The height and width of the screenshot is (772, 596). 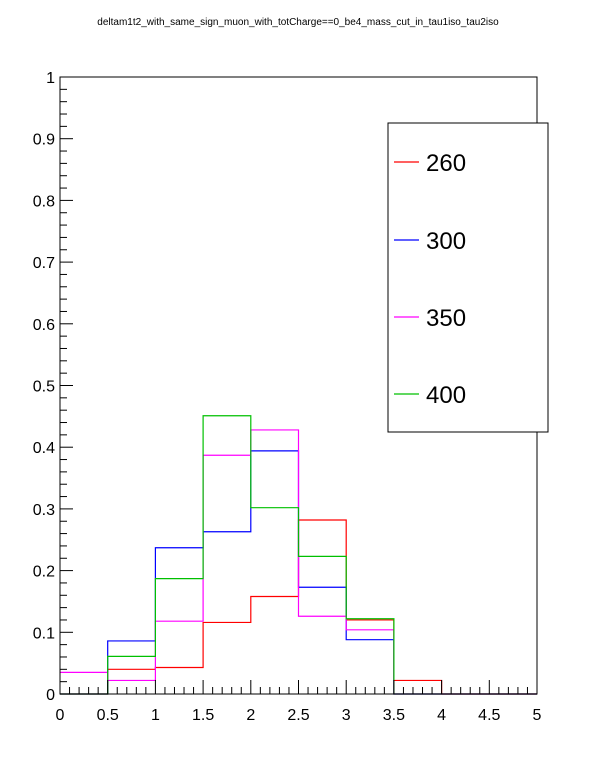 What do you see at coordinates (346, 715) in the screenshot?
I see `x-tick-label: 3` at bounding box center [346, 715].